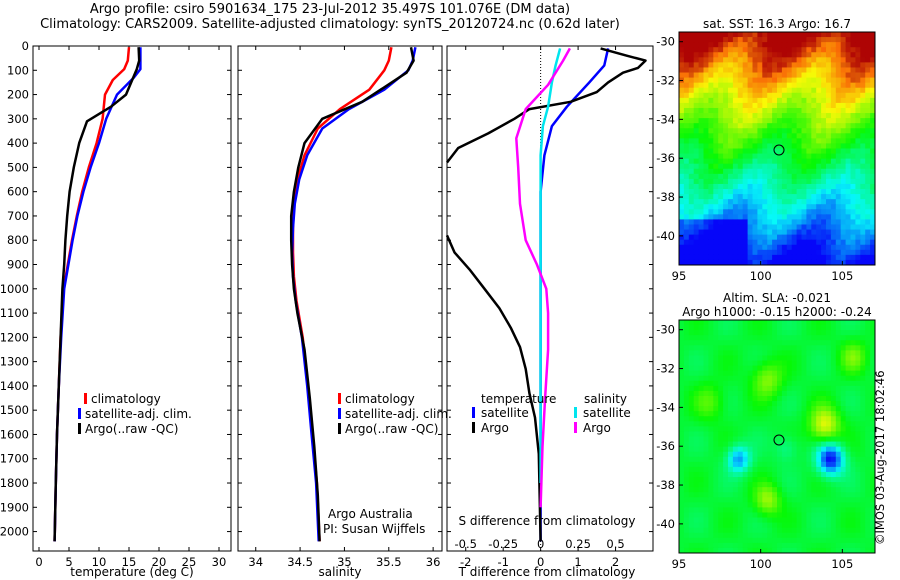  I want to click on y-tick-label: 1800, so click(14, 483).